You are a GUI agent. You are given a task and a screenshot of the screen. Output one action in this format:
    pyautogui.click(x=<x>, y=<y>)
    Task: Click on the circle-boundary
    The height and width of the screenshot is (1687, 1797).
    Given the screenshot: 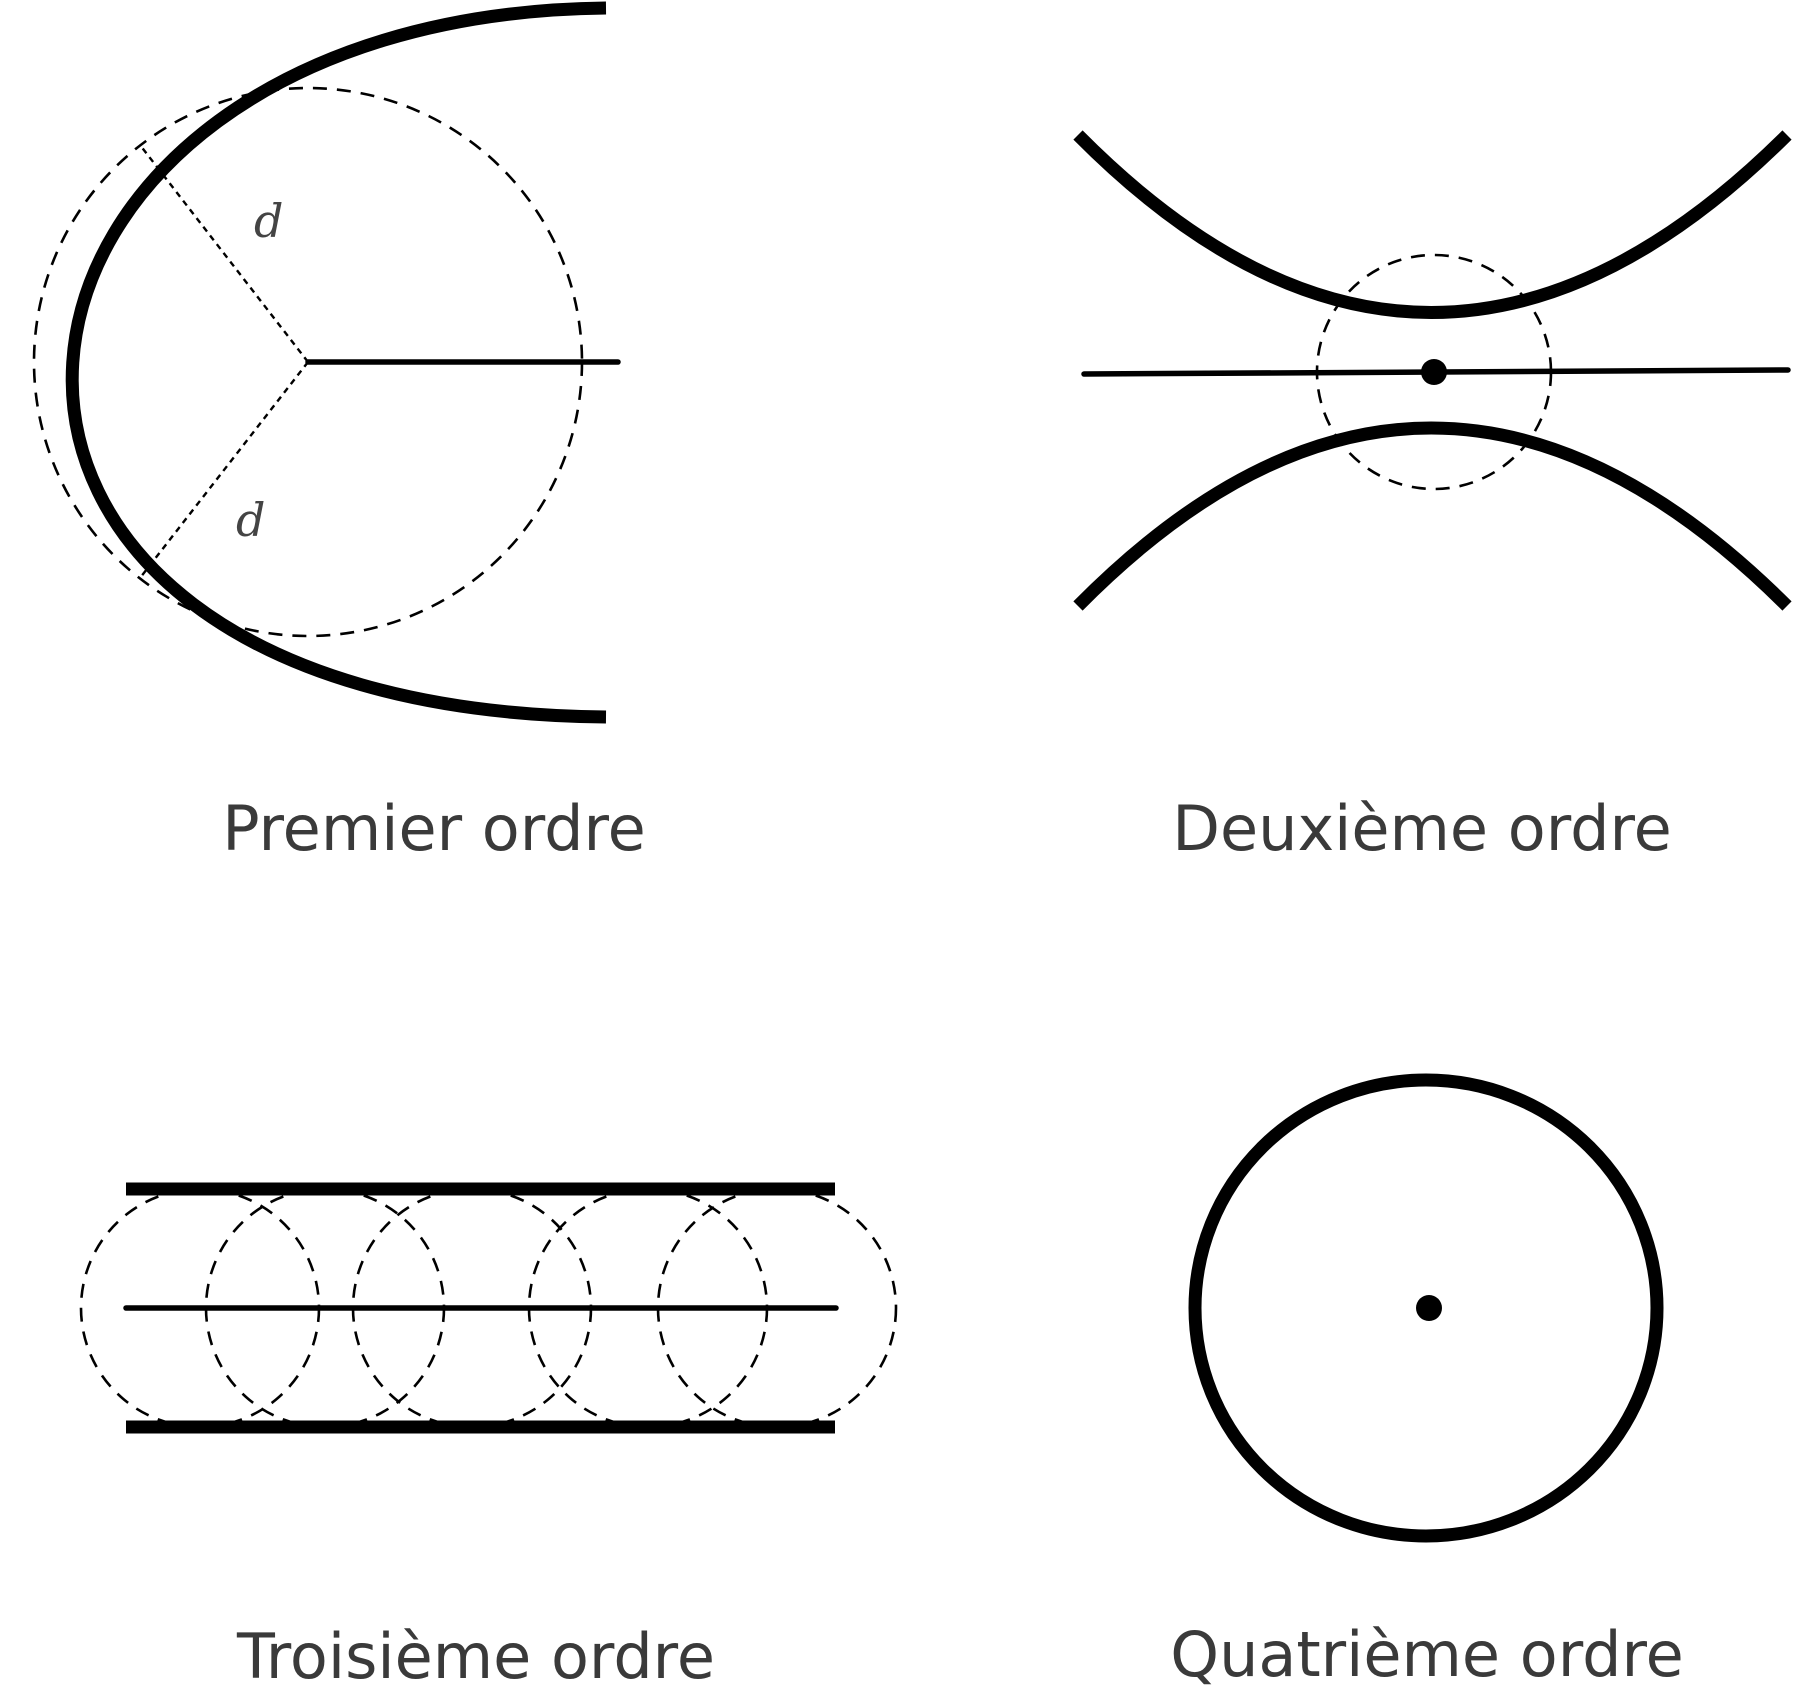 What is the action you would take?
    pyautogui.click(x=1426, y=1308)
    